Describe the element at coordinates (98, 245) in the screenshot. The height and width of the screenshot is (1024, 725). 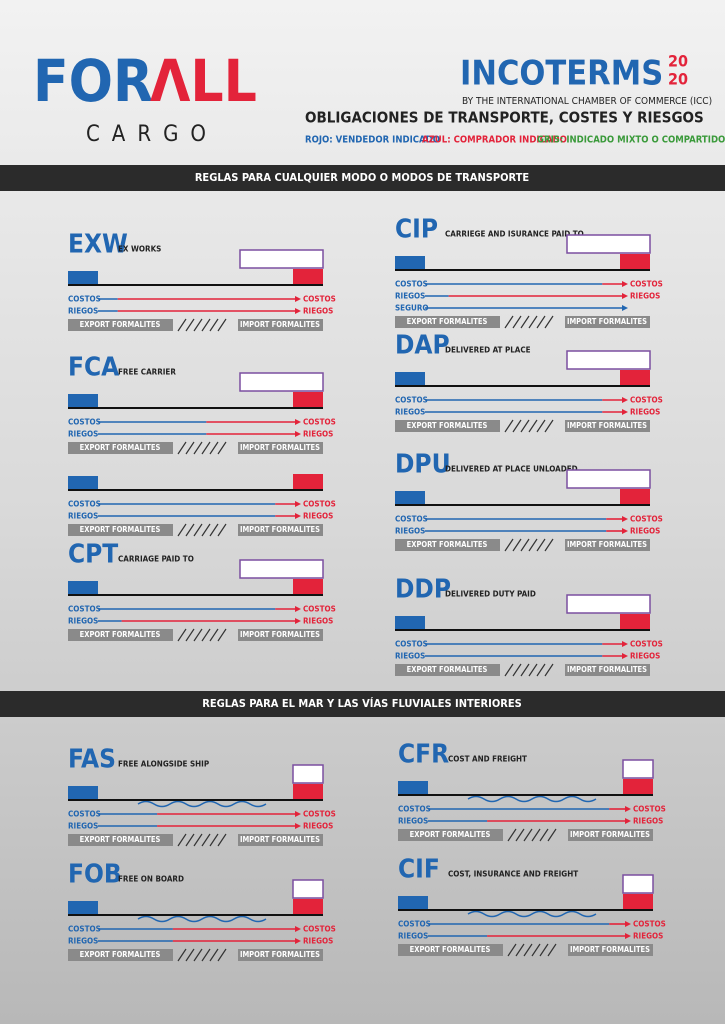
I see `term-code: EXW` at that location.